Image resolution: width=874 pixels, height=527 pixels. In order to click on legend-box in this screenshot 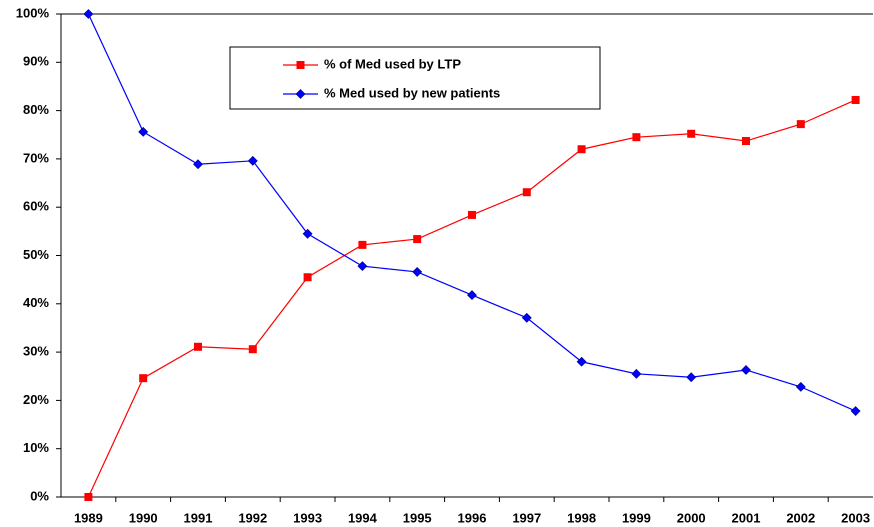, I will do `click(415, 78)`.